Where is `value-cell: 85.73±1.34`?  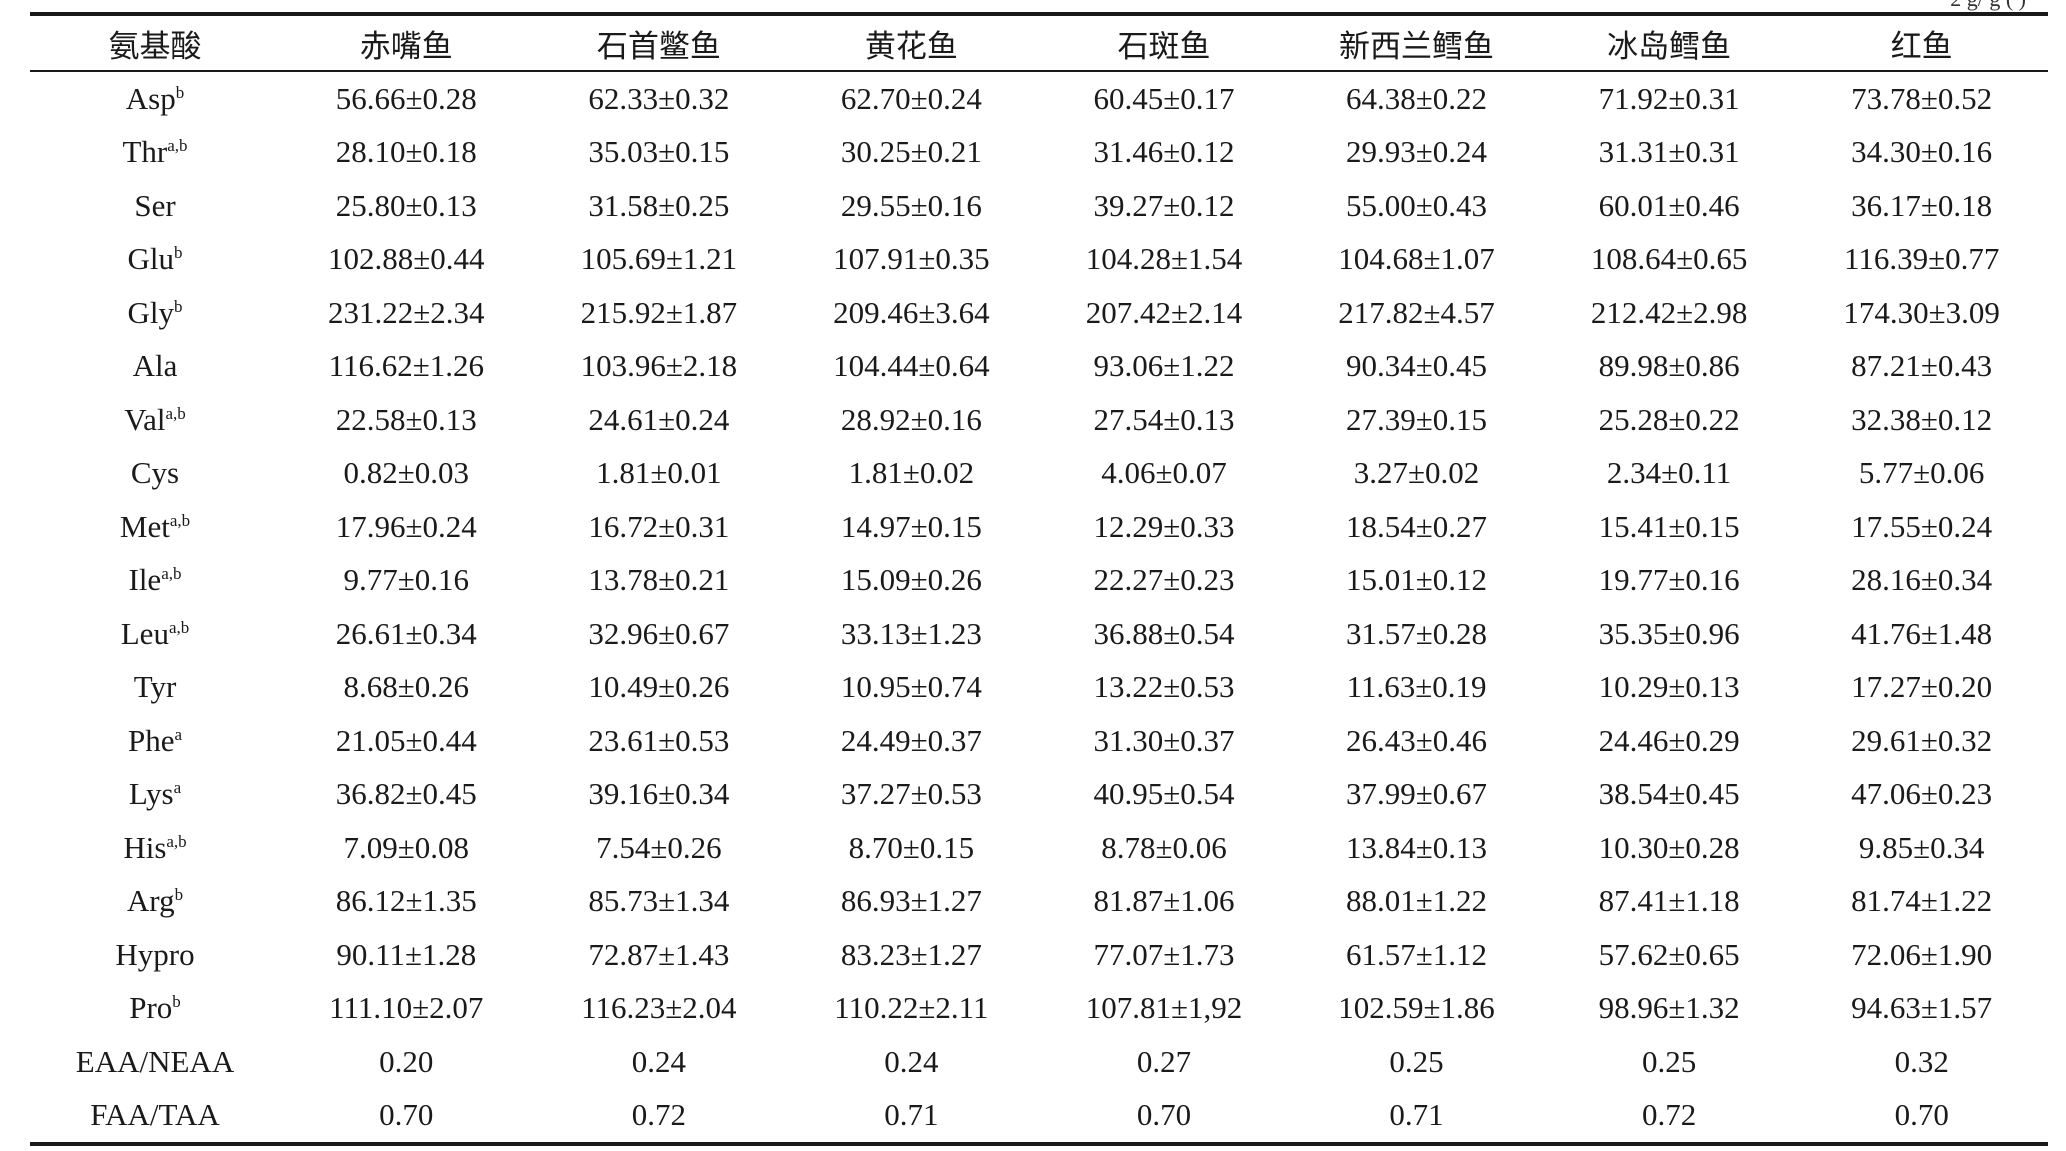
value-cell: 85.73±1.34 is located at coordinates (659, 901).